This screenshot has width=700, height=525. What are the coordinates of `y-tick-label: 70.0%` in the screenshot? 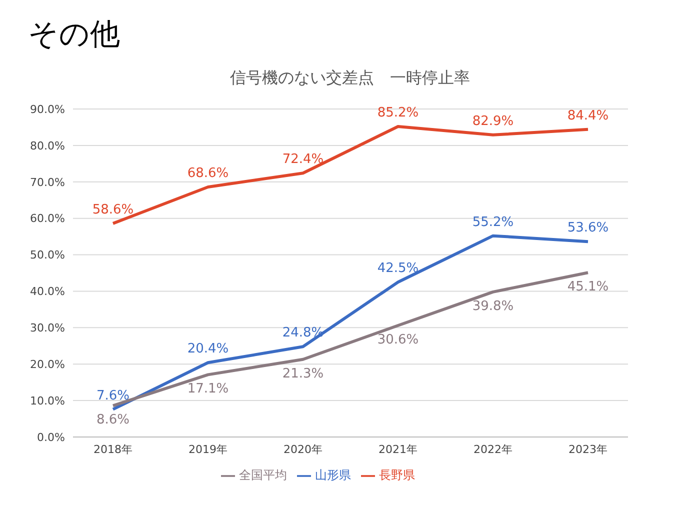 It's located at (47, 182).